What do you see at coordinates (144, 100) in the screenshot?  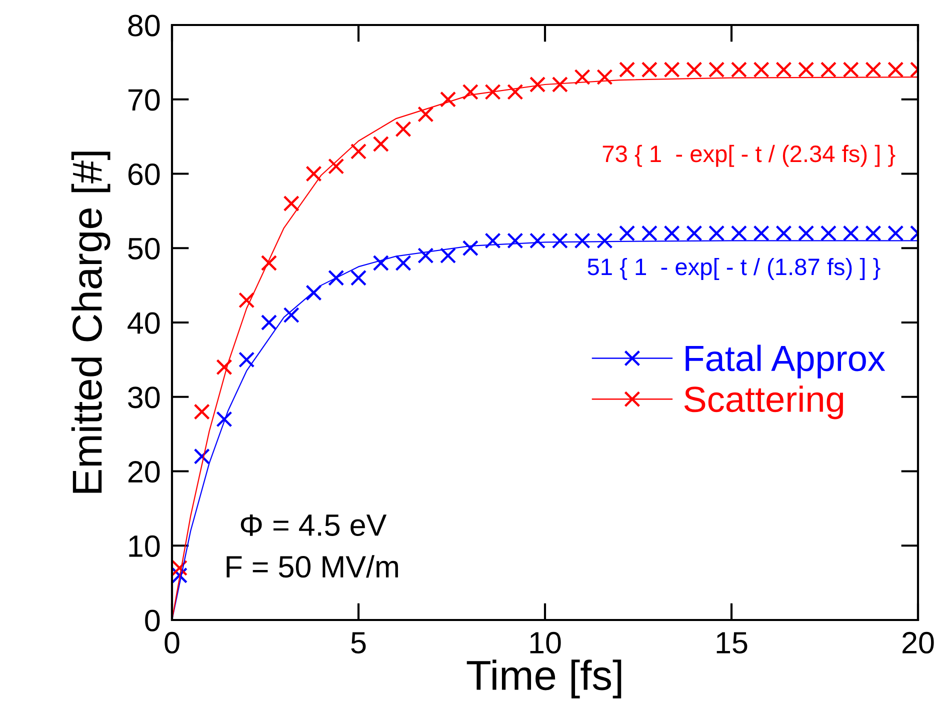 I see `y-tick-label: 70` at bounding box center [144, 100].